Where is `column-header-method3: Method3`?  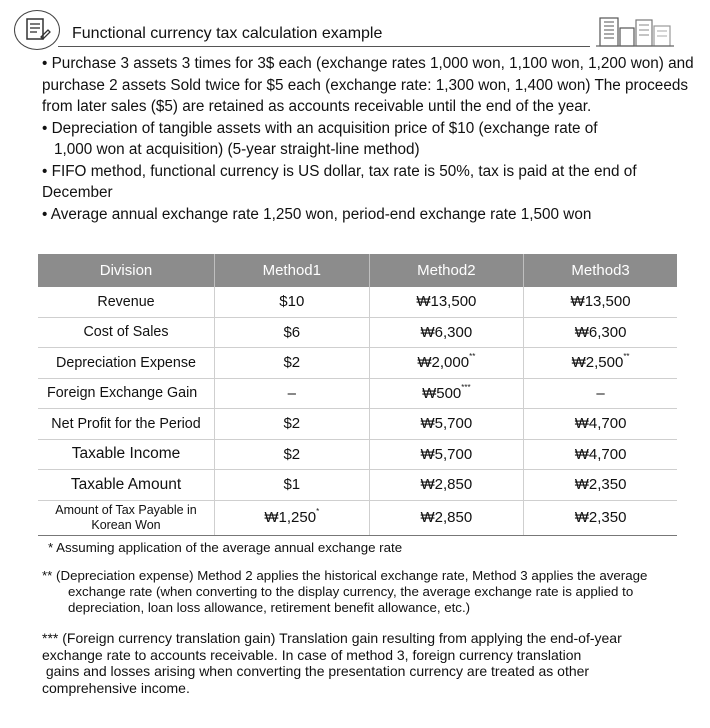 column-header-method3: Method3 is located at coordinates (600, 270).